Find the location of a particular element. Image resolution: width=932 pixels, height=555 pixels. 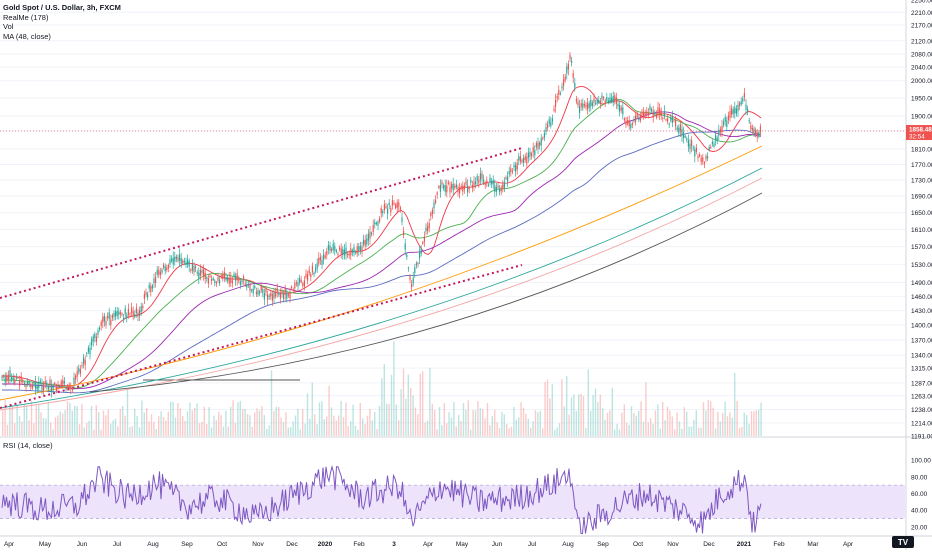

time-axis-label: Jun is located at coordinates (82, 544).